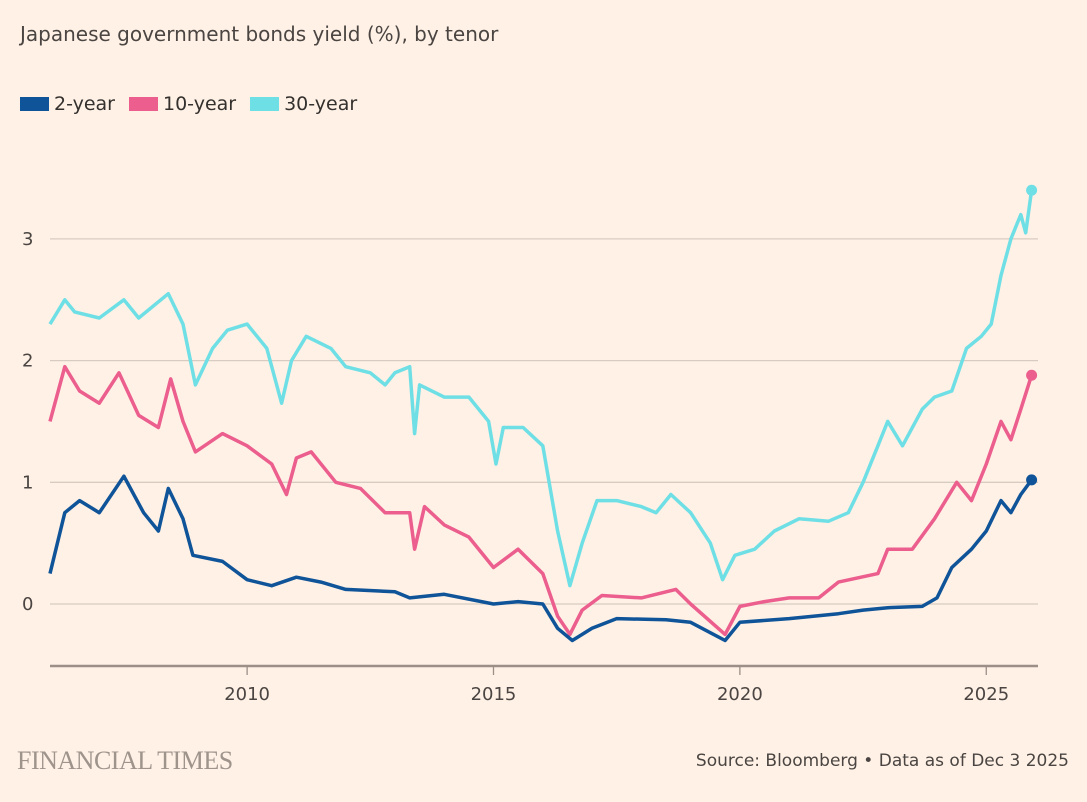 Image resolution: width=1087 pixels, height=802 pixels. Describe the element at coordinates (125, 760) in the screenshot. I see `ft-logo: FINANCIAL TIMES` at that location.